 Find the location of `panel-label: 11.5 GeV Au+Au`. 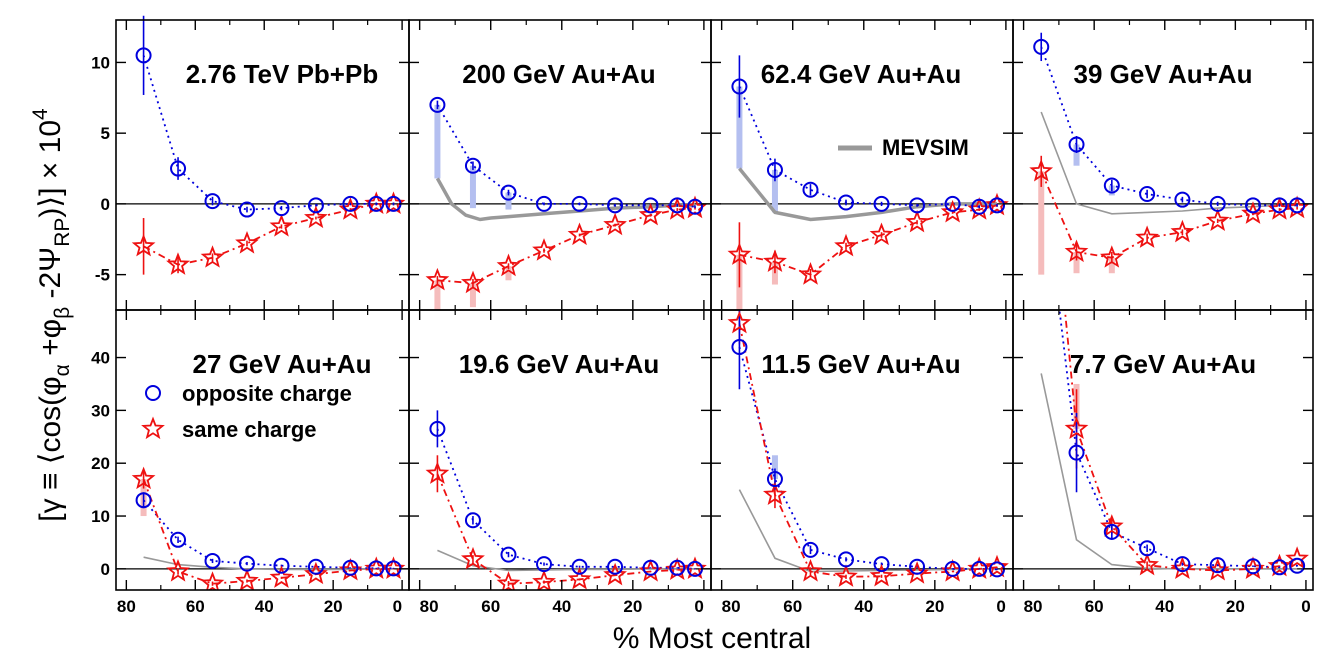

panel-label: 11.5 GeV Au+Au is located at coordinates (860, 364).